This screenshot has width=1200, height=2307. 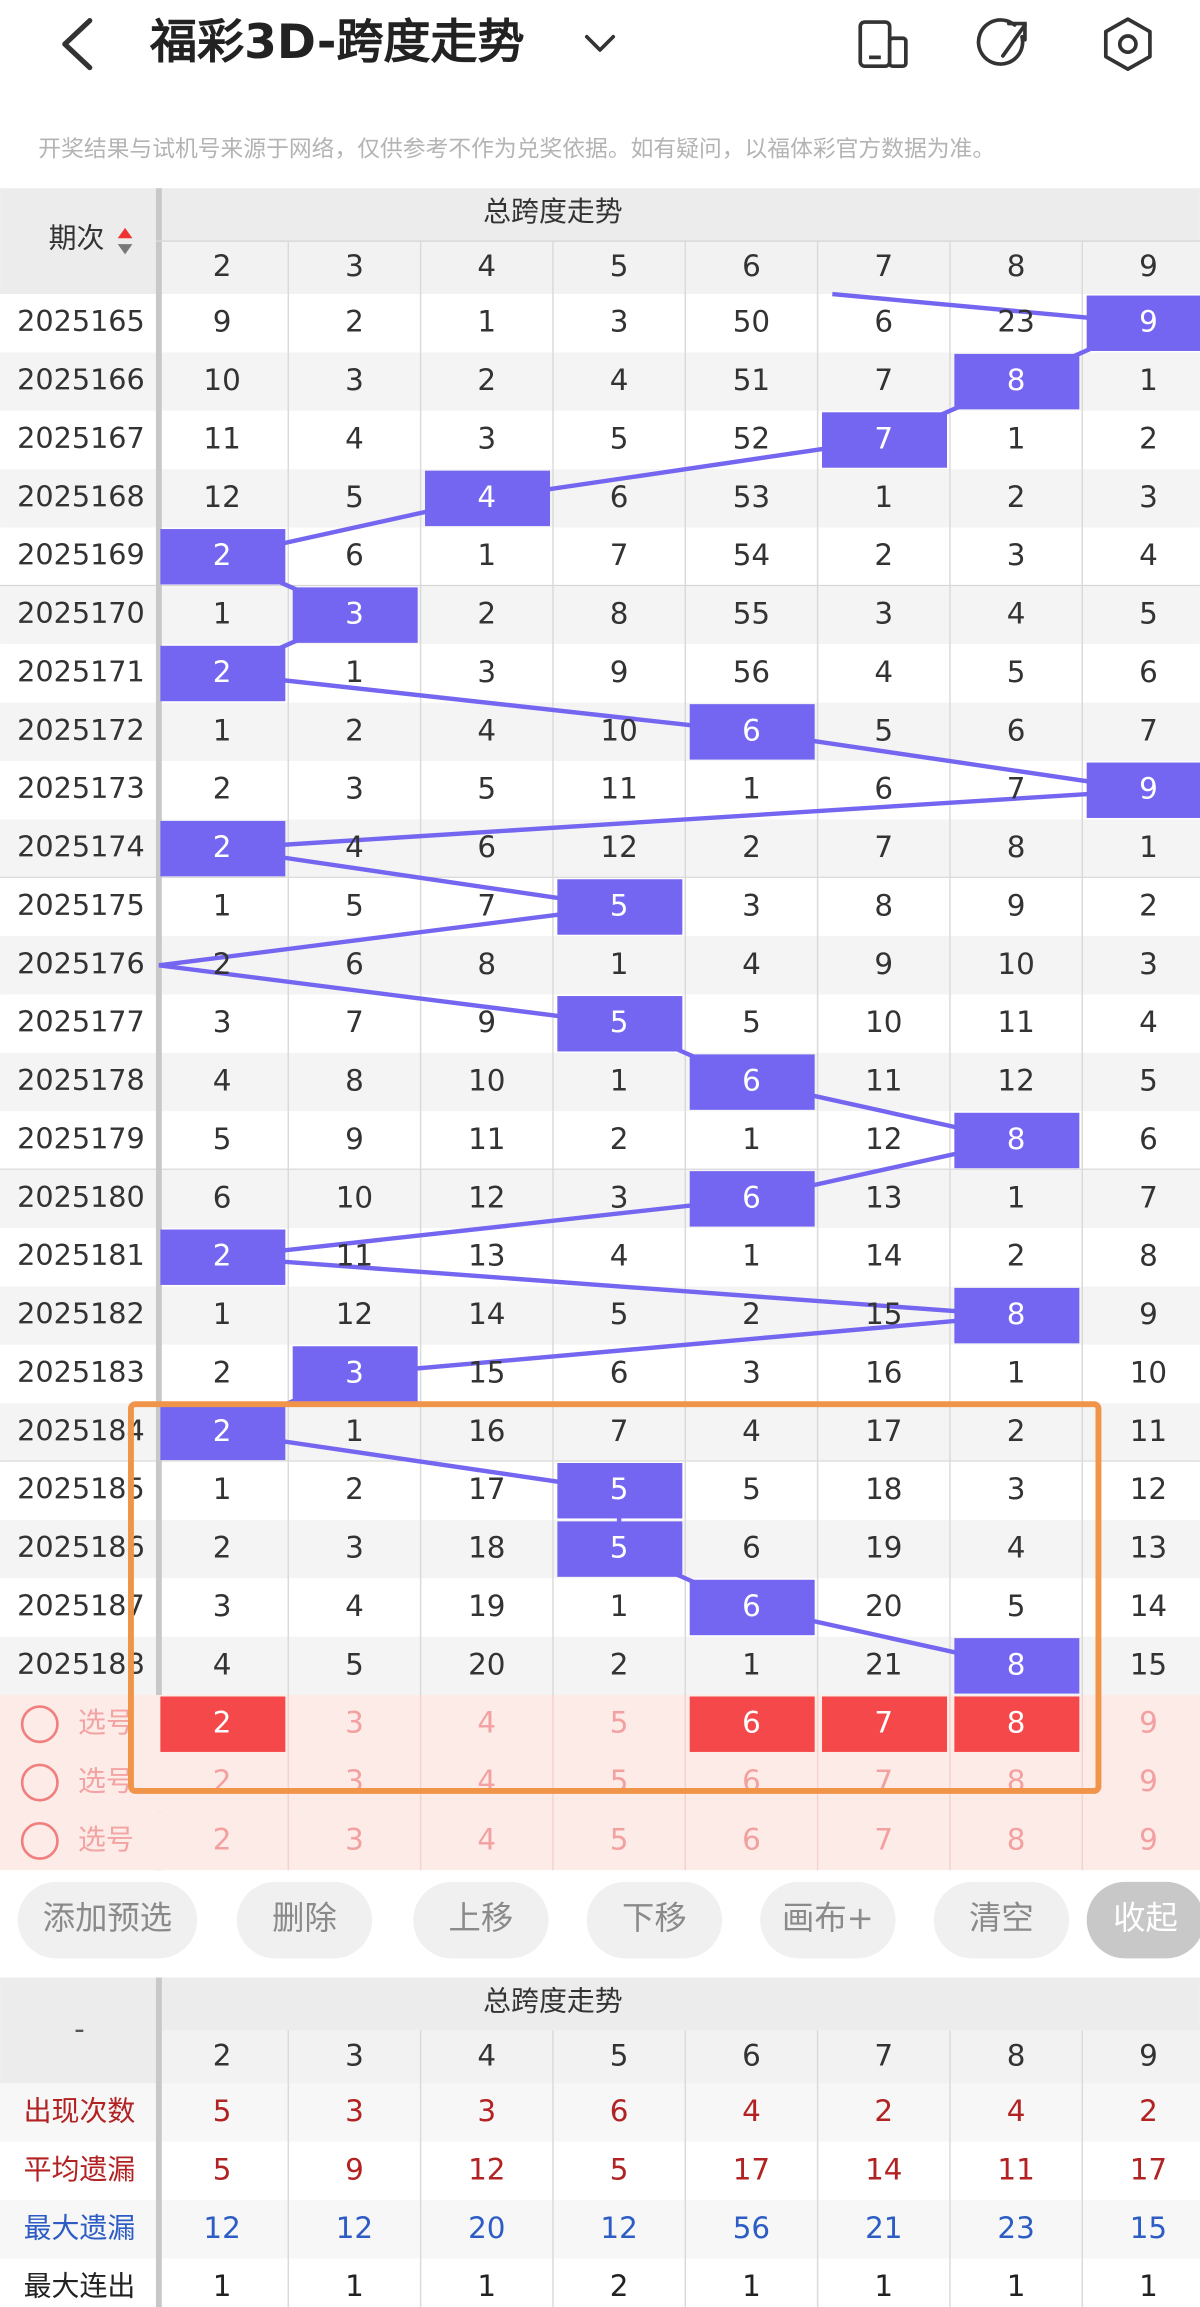 I want to click on cell-value: 13, so click(x=486, y=1256).